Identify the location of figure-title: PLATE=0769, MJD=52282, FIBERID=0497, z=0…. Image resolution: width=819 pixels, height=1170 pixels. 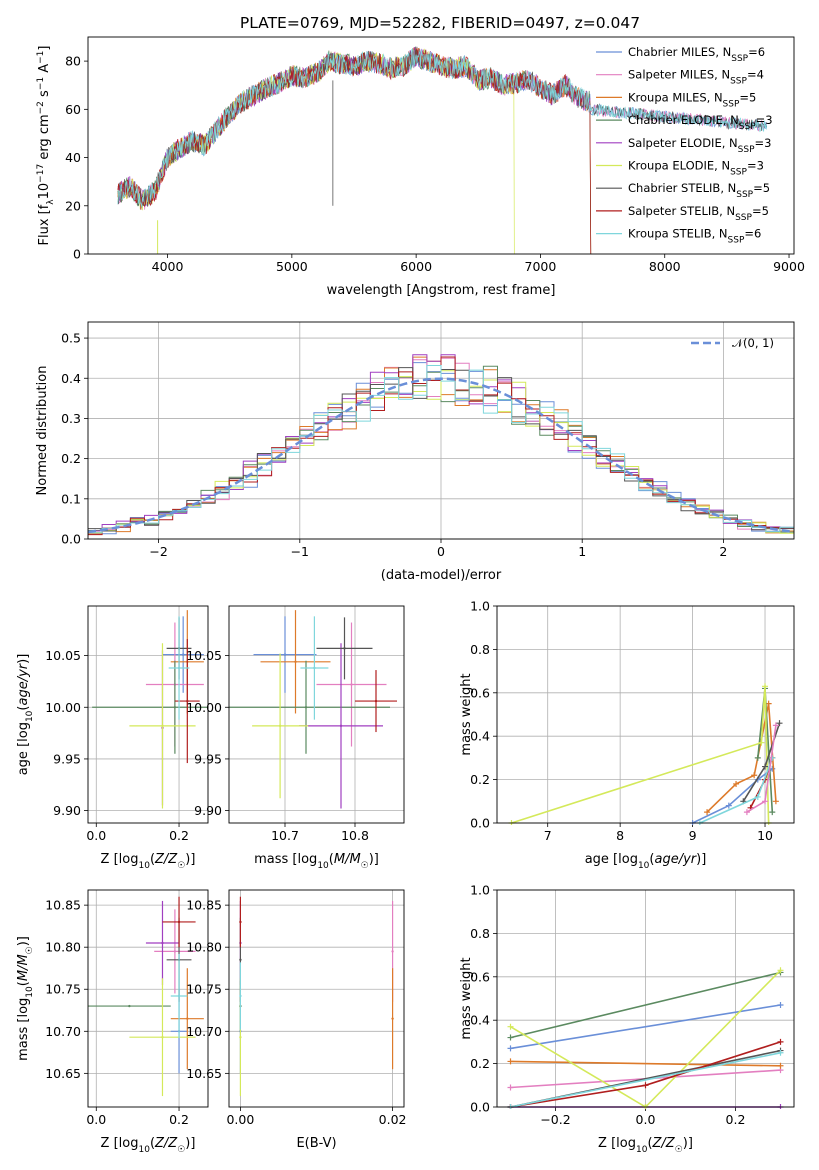
(440, 23).